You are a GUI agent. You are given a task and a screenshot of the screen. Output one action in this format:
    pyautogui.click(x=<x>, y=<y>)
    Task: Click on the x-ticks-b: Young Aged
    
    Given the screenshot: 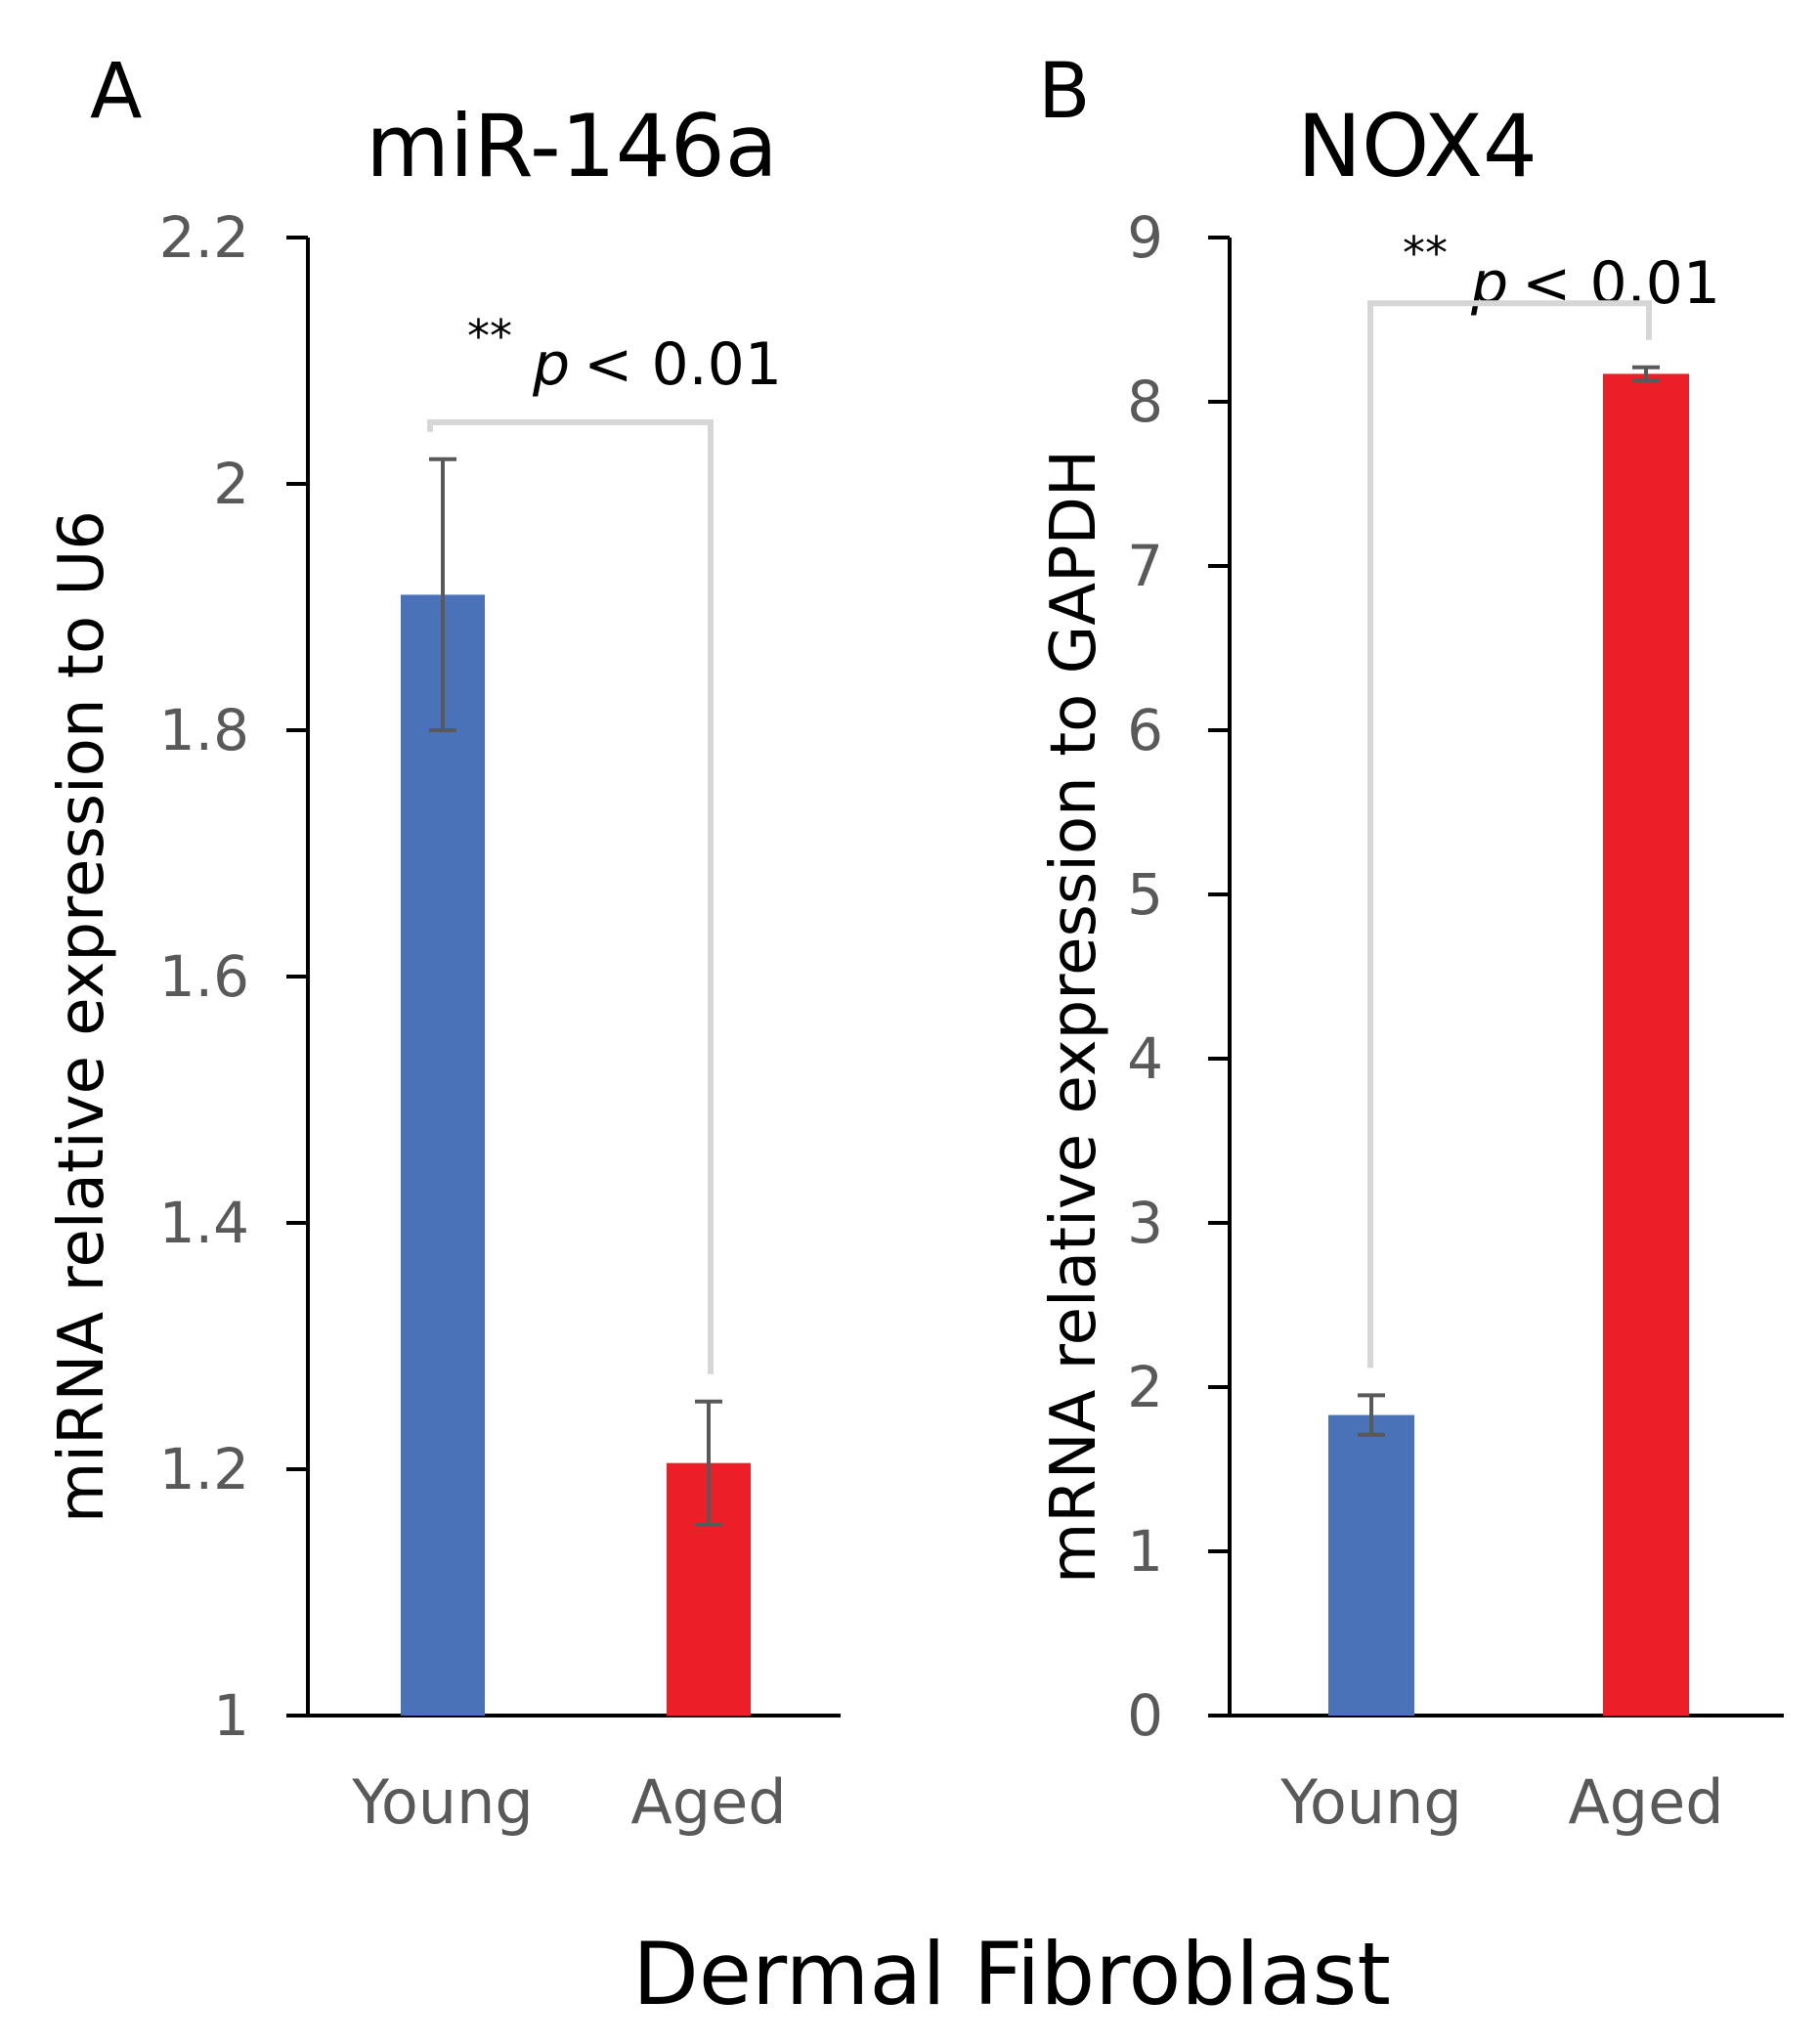 What is the action you would take?
    pyautogui.click(x=1501, y=1802)
    